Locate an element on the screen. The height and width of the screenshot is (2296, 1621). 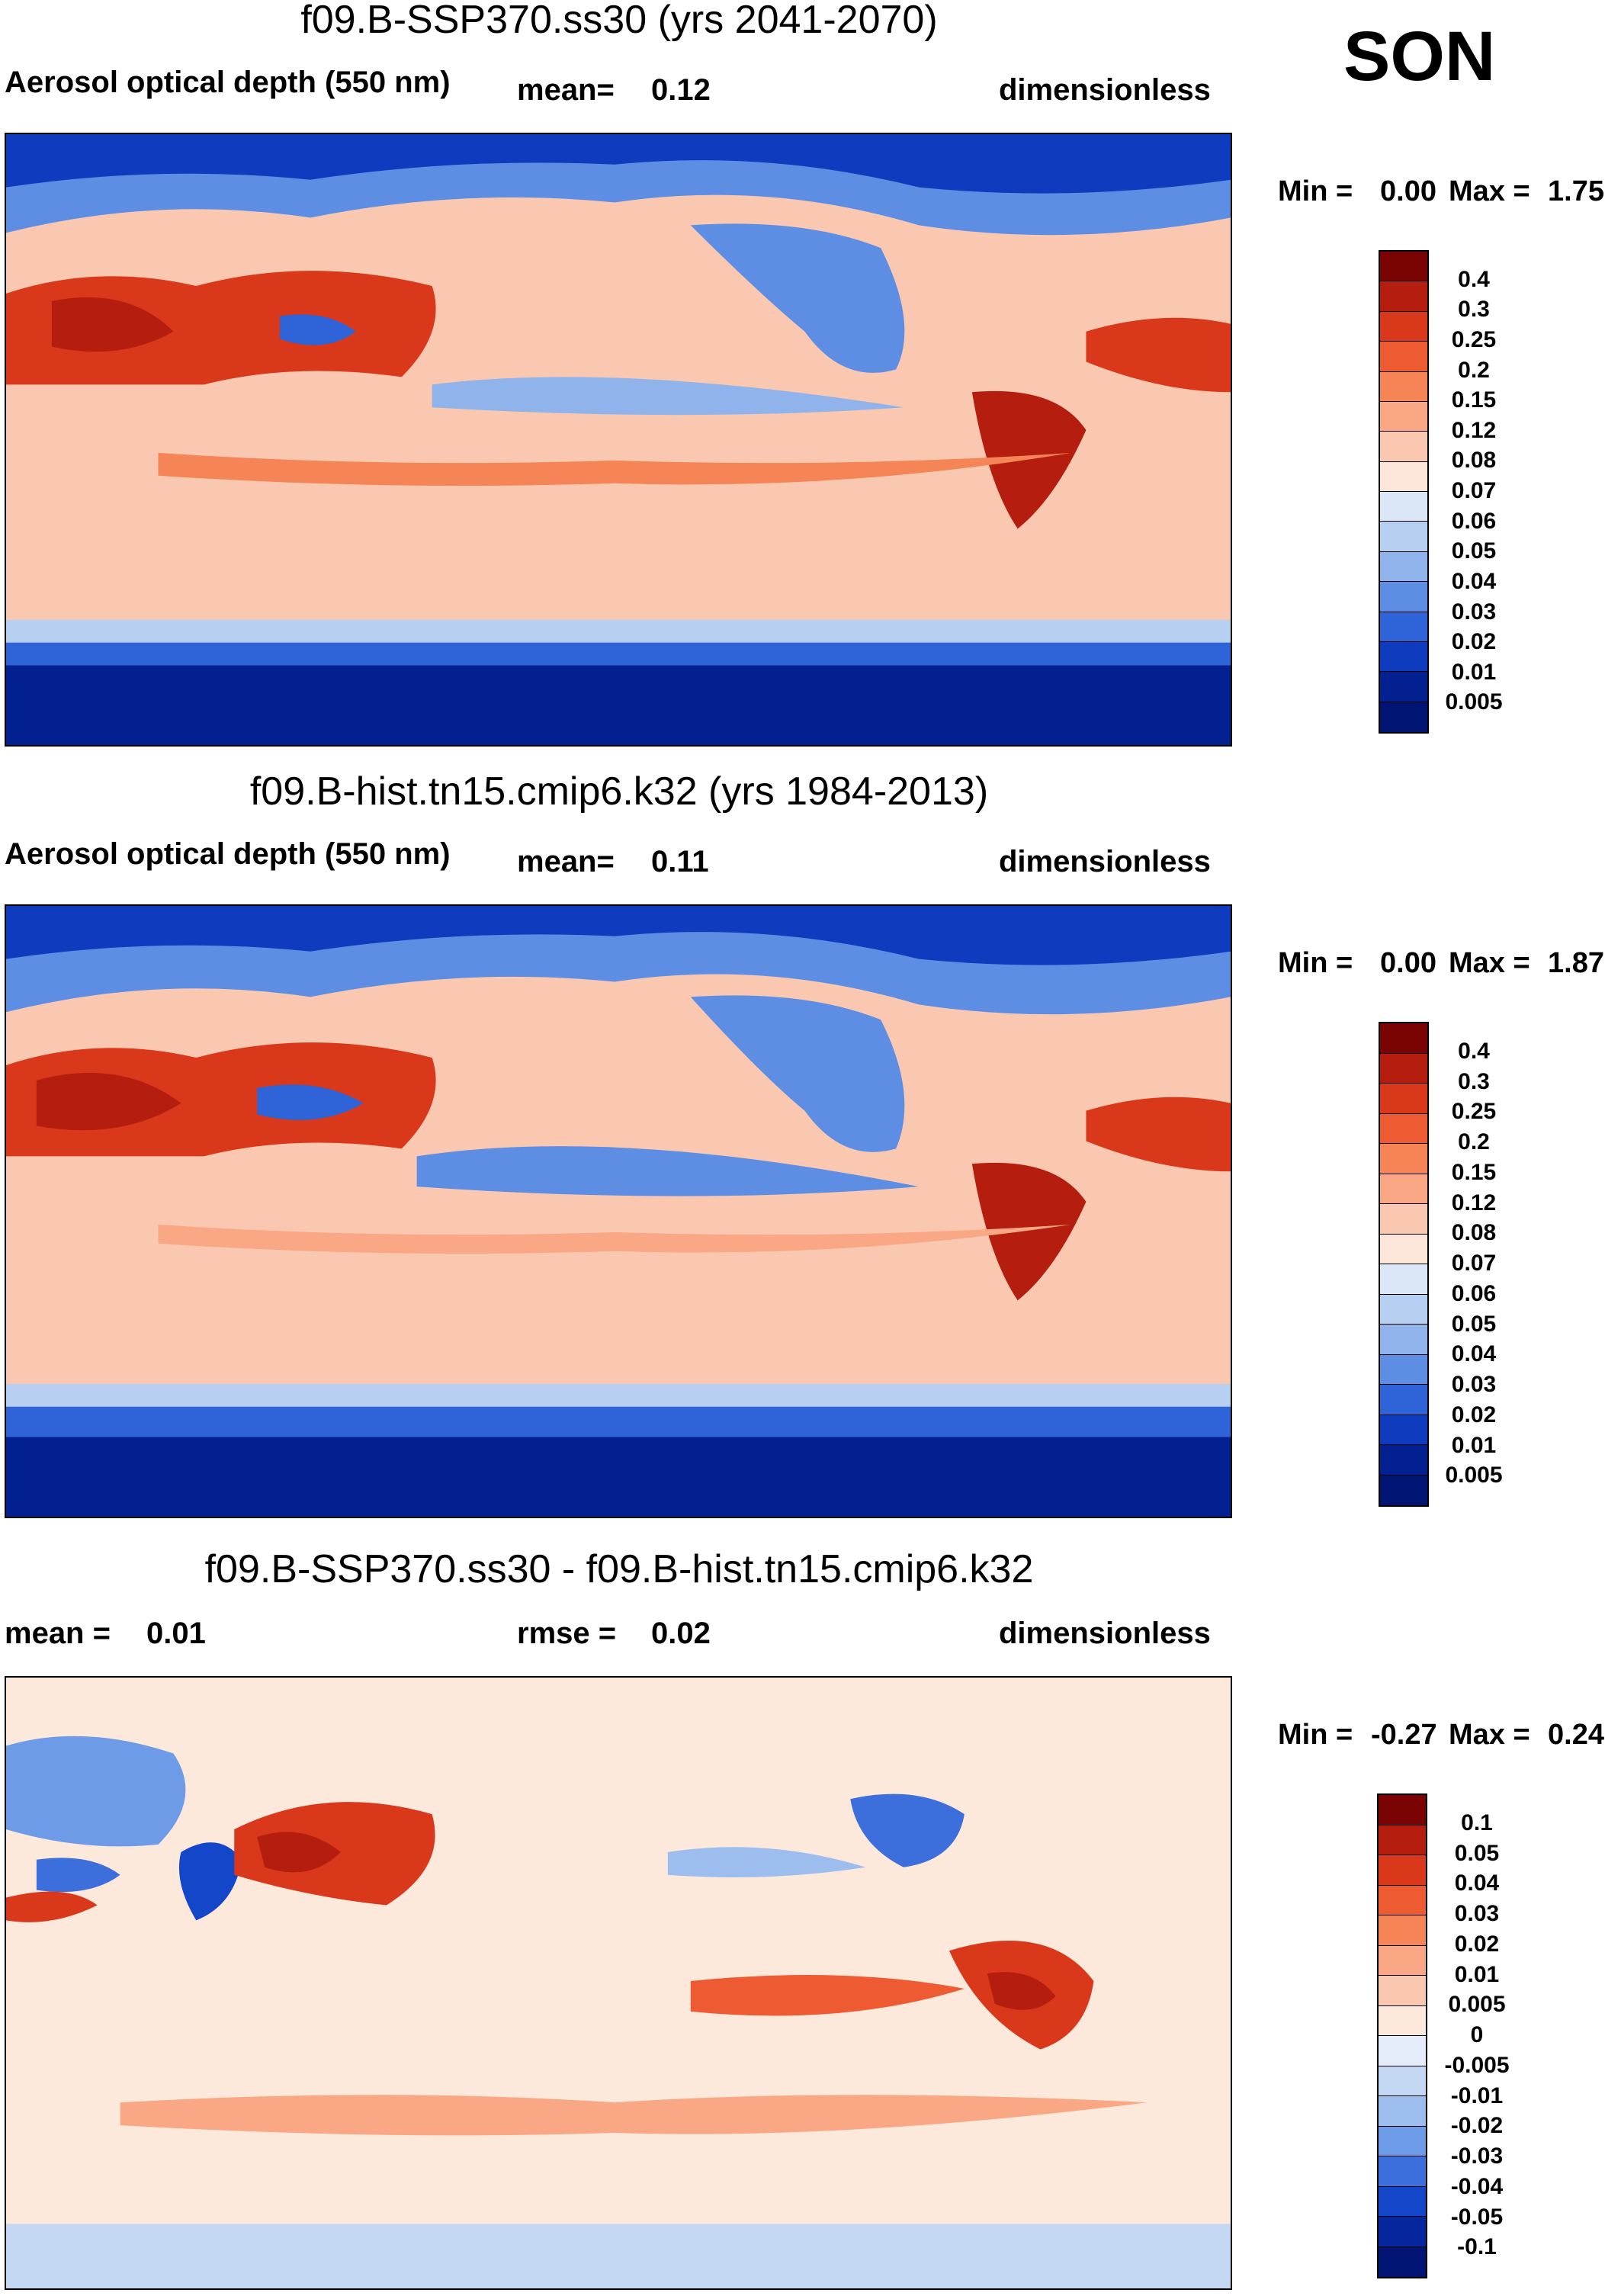
panel2-min-label: Min = is located at coordinates (1315, 963).